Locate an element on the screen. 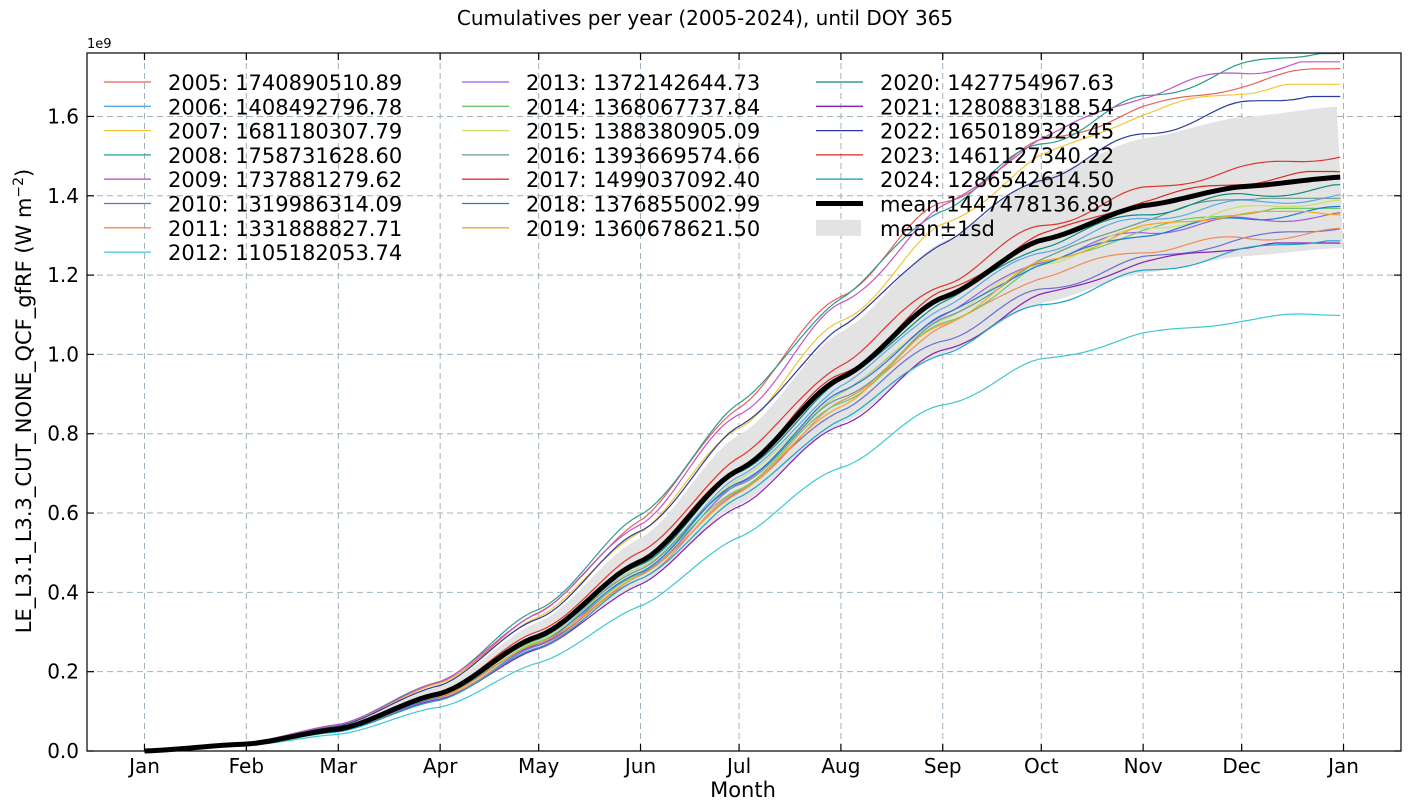  x-tick-label: Oct is located at coordinates (1041, 766).